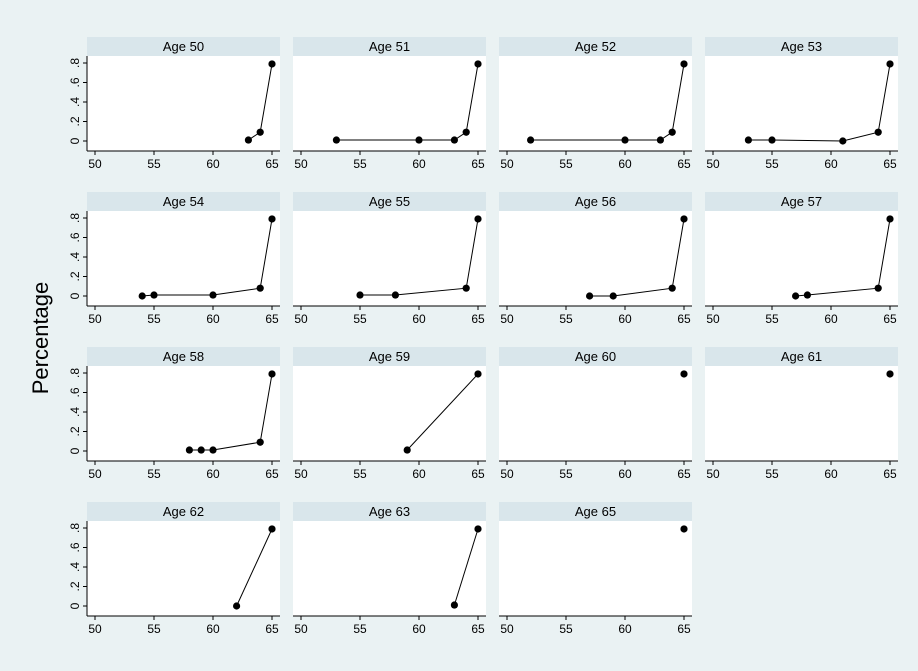 This screenshot has width=918, height=671. I want to click on panel-title: Age 50, so click(183, 46).